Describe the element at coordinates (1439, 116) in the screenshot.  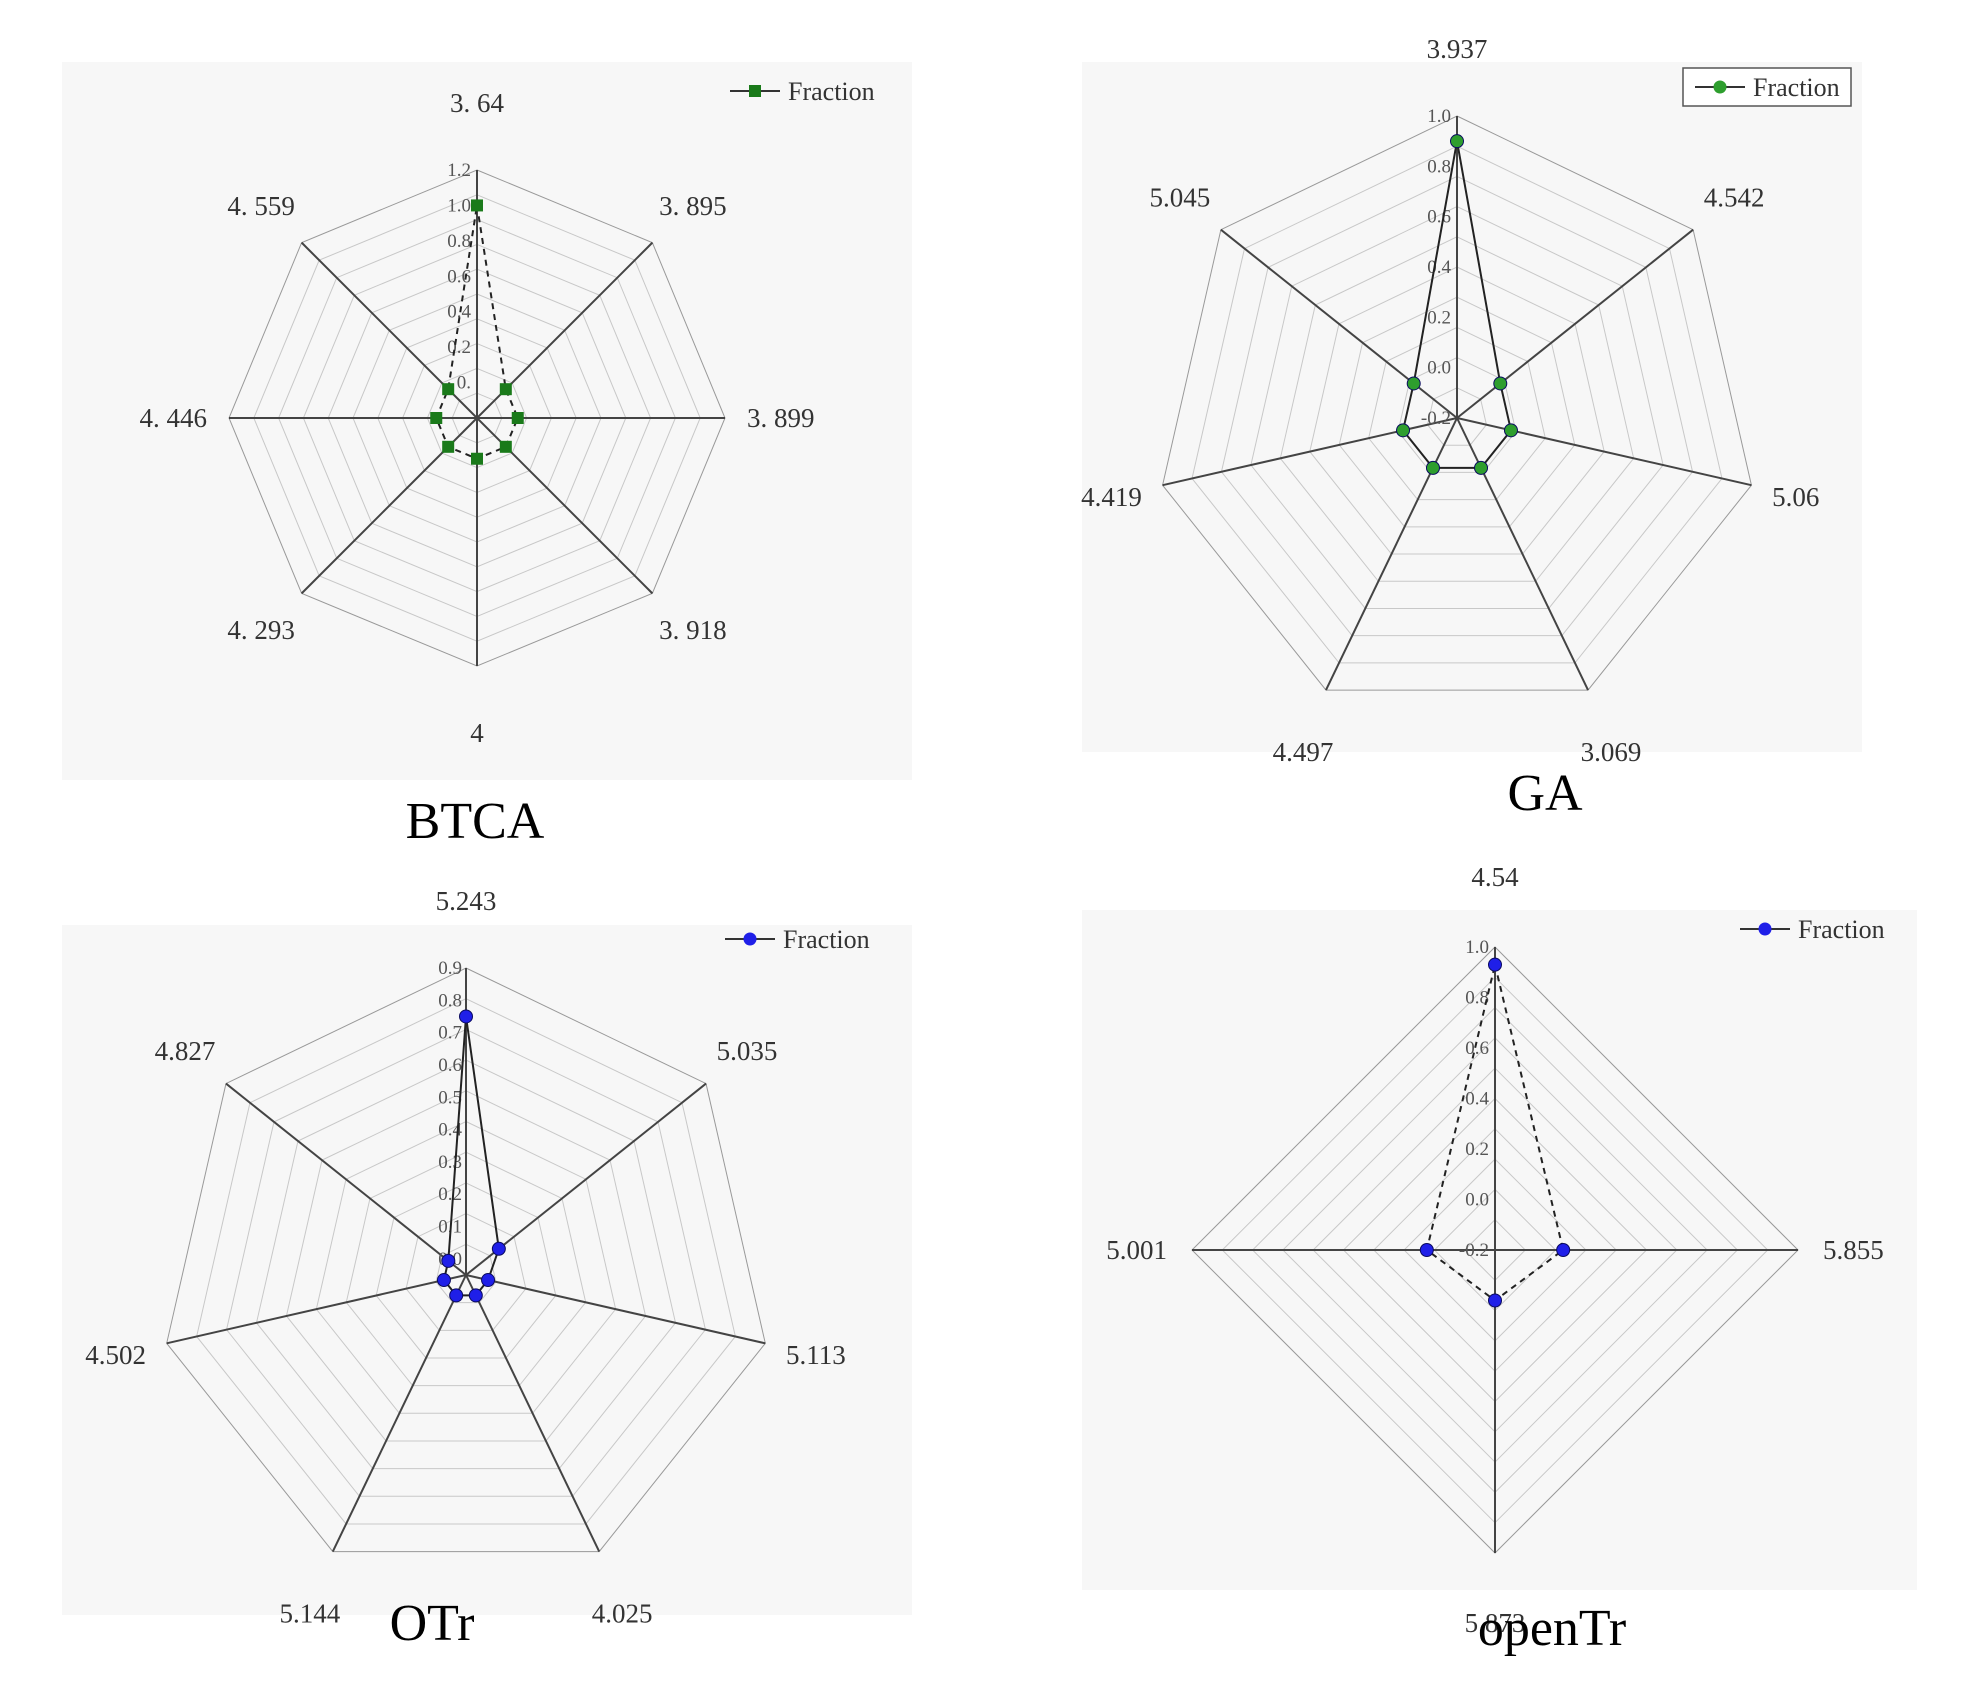
I see `radial-tick-label: 1.0` at that location.